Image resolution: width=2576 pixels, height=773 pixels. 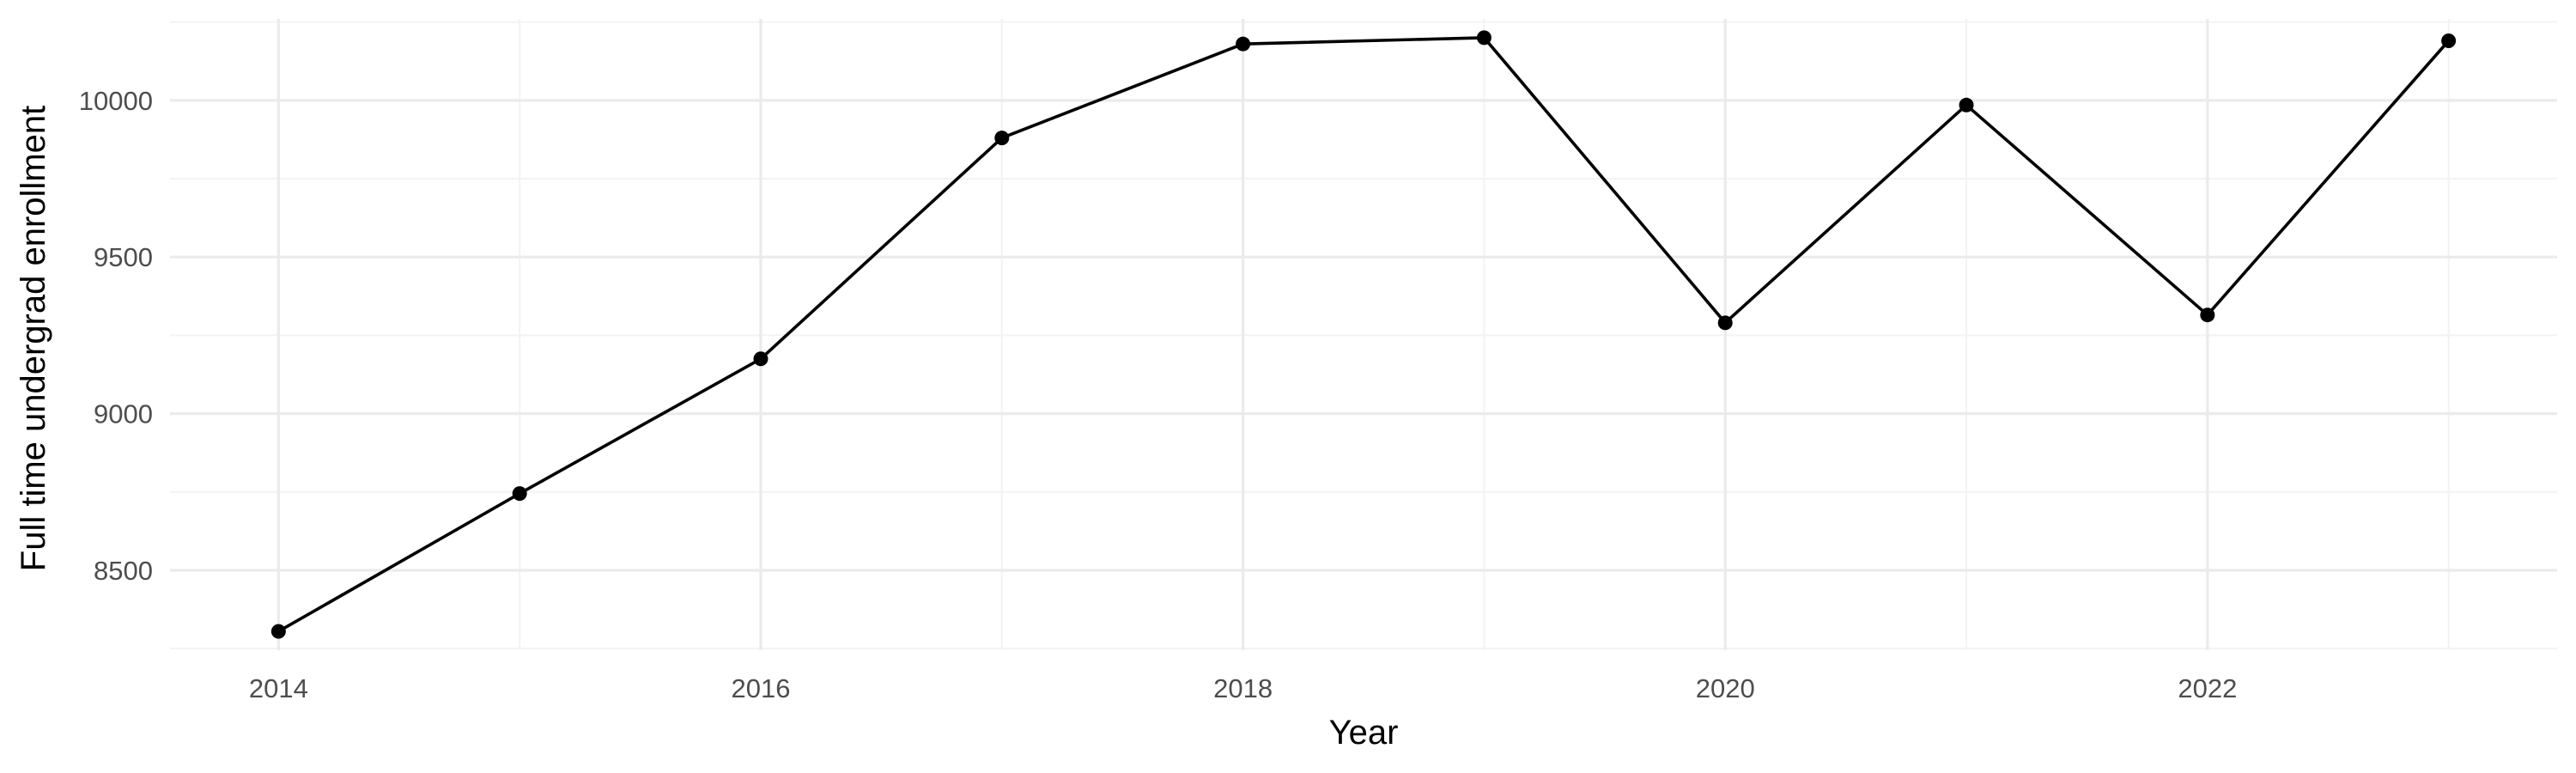 What do you see at coordinates (279, 688) in the screenshot?
I see `x-tick-label: 2014` at bounding box center [279, 688].